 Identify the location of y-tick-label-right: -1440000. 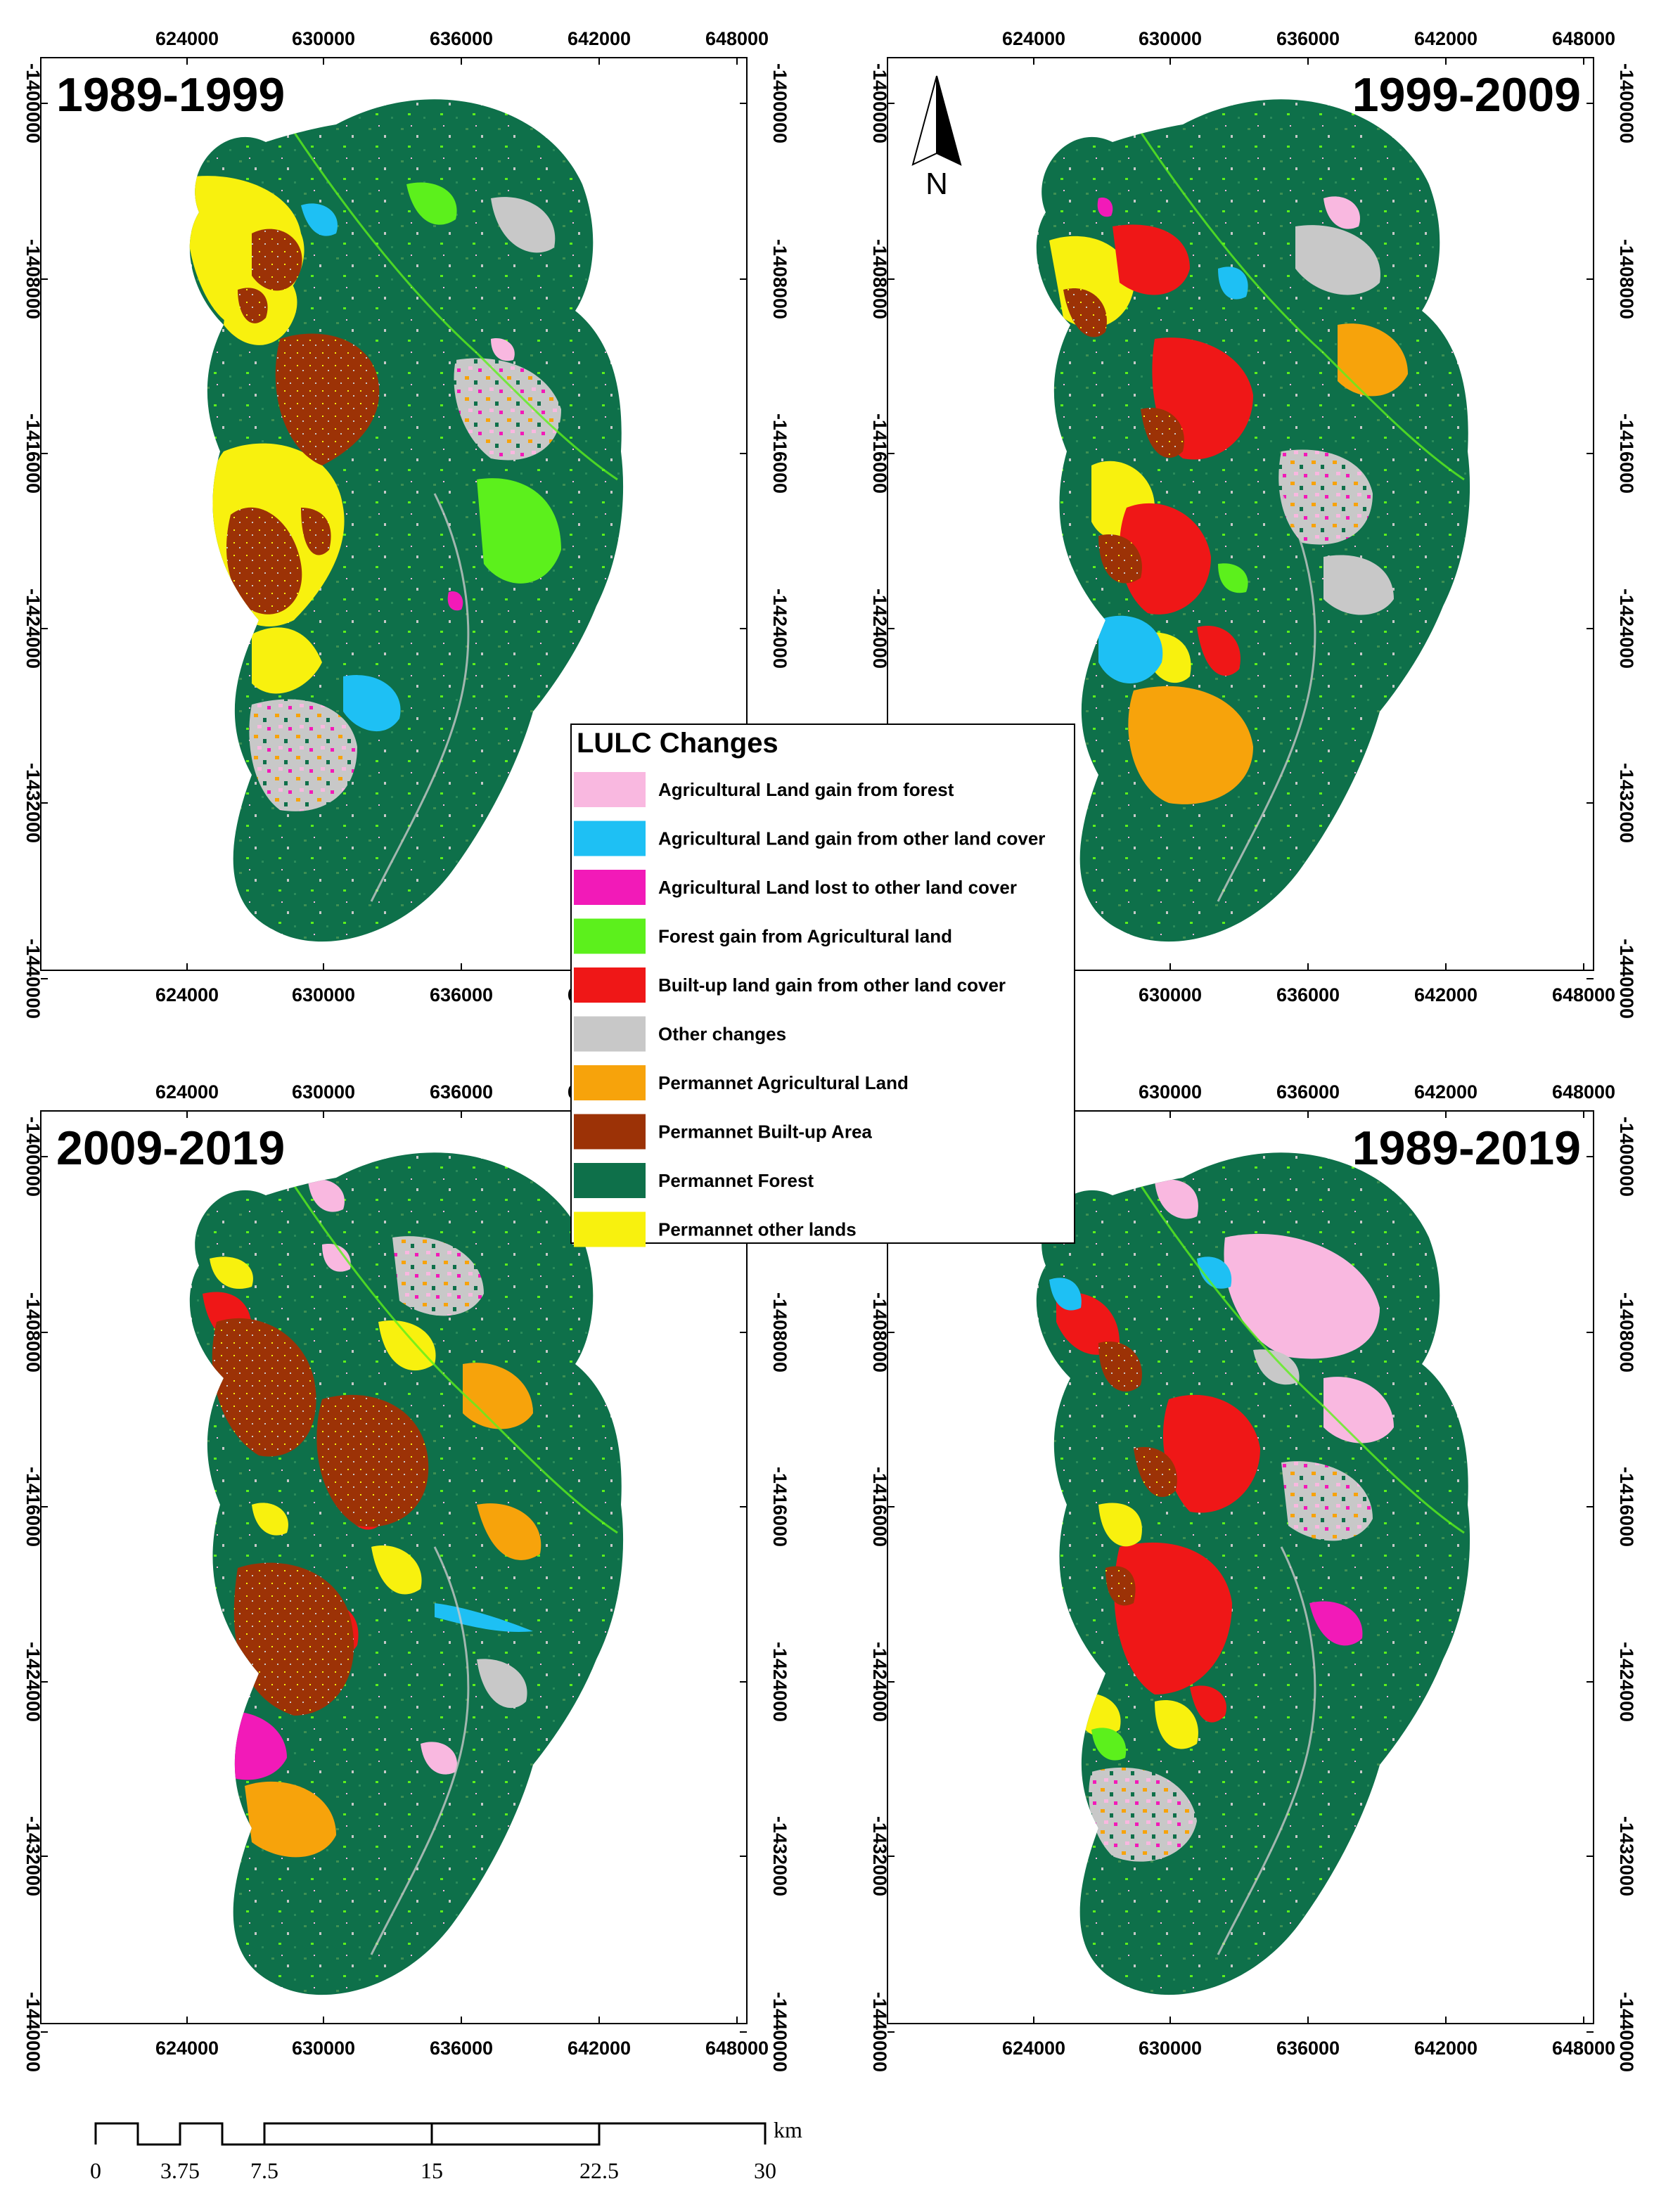
(1626, 979).